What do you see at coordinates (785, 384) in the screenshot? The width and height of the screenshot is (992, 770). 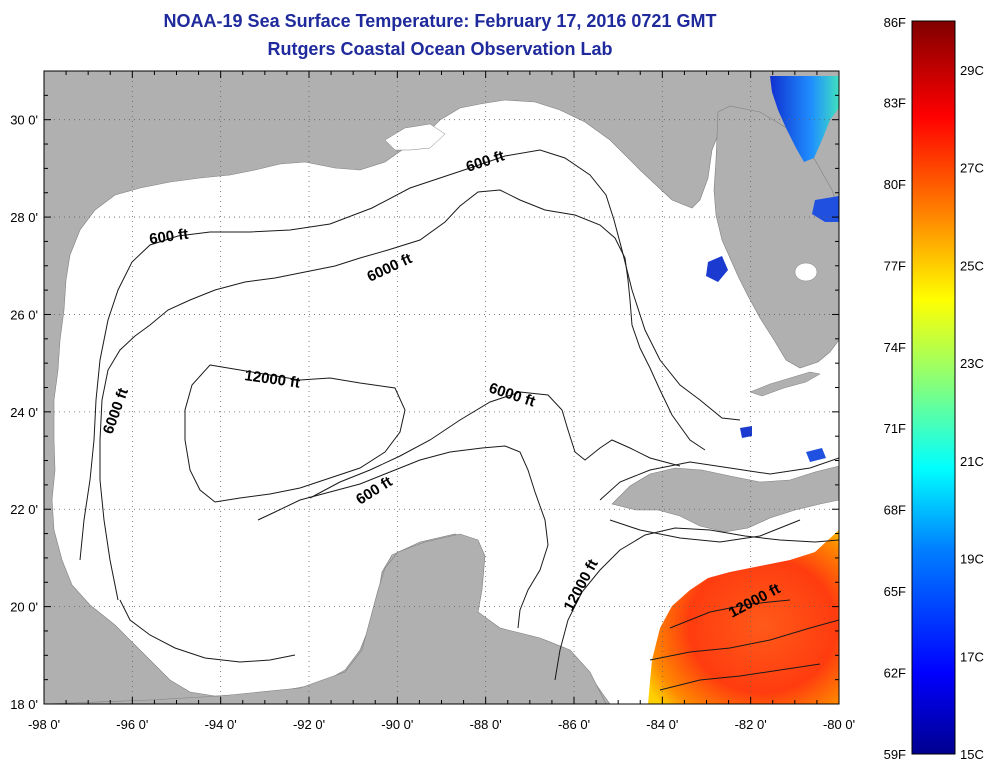 I see `land-keys` at bounding box center [785, 384].